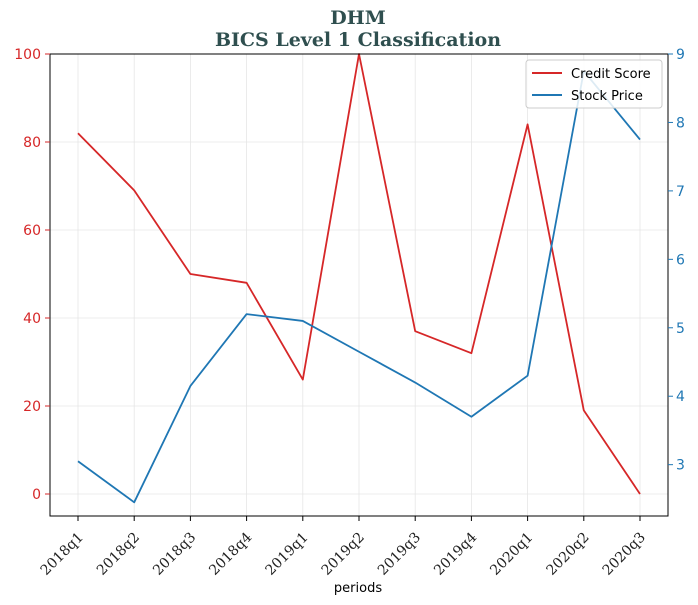 The height and width of the screenshot is (605, 698). Describe the element at coordinates (357, 18) in the screenshot. I see `chart-title: DHM` at that location.